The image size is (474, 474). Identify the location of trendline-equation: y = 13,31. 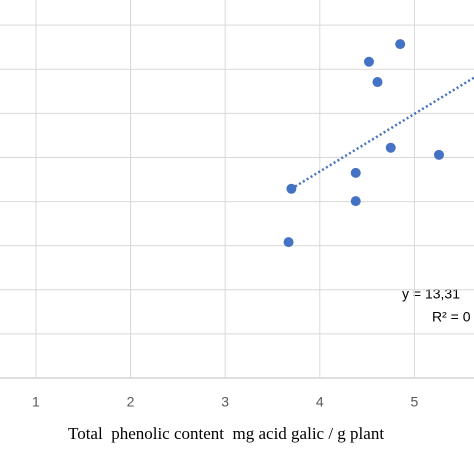
(431, 294).